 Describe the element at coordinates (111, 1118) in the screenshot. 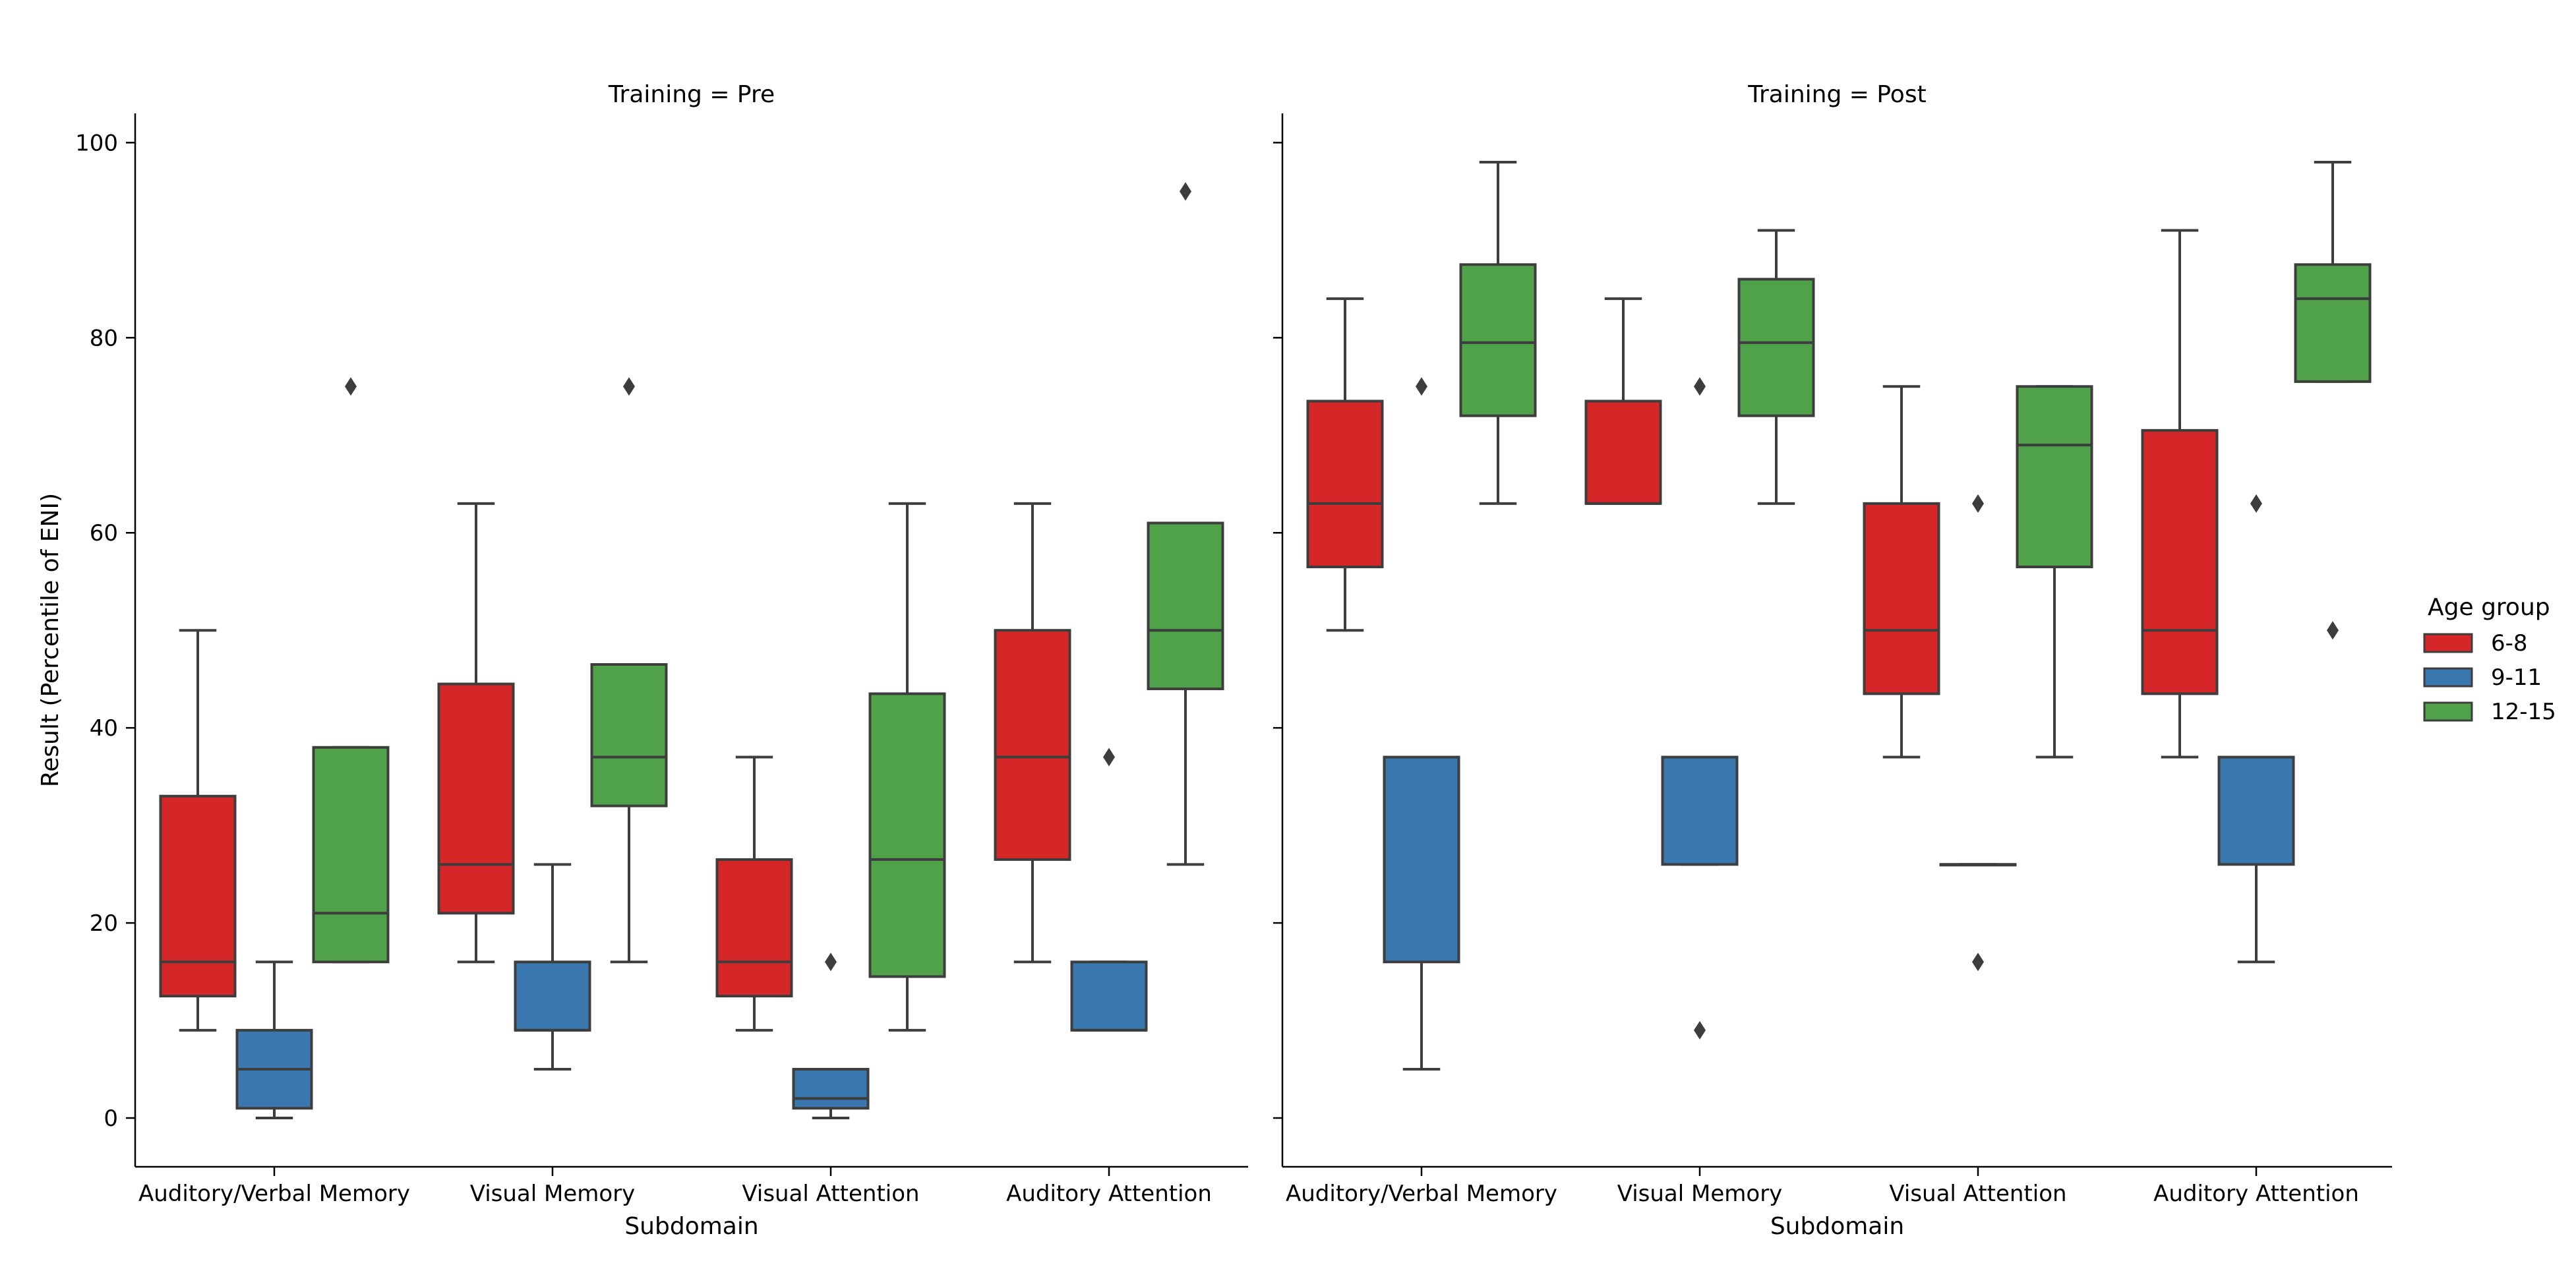

I see `y-tick-label: 0` at that location.